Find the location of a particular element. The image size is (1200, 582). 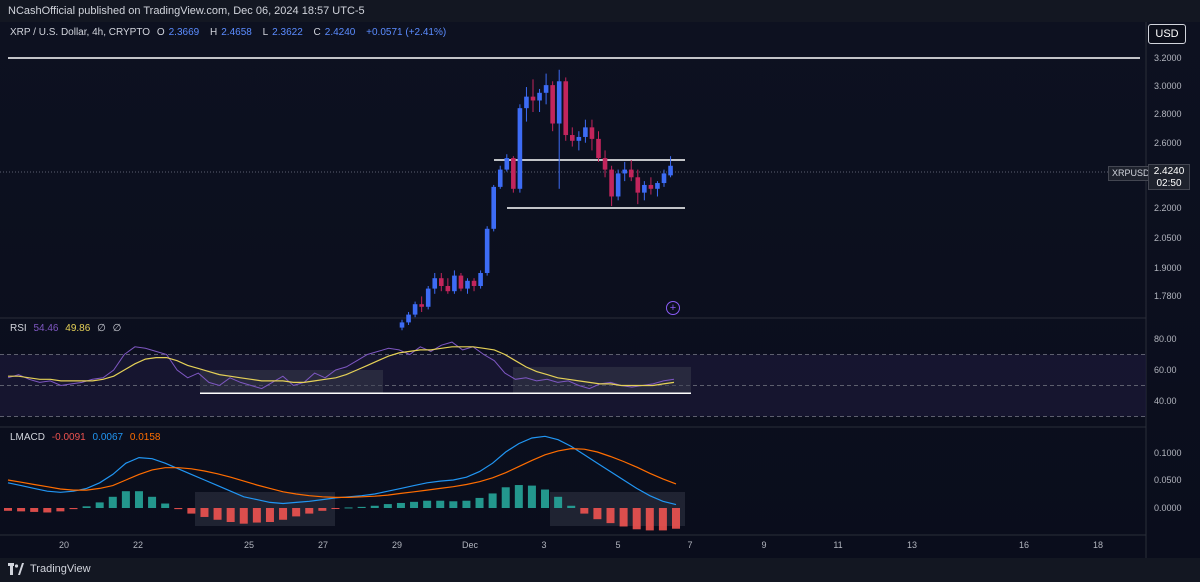

lmacd-signal-value: 0.0158 is located at coordinates (145, 437).